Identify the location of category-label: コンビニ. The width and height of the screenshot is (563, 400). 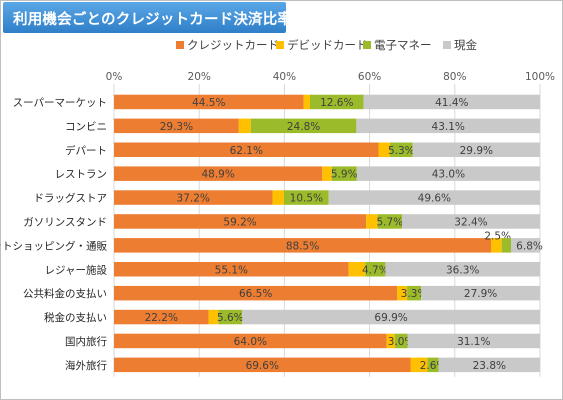
(86, 127).